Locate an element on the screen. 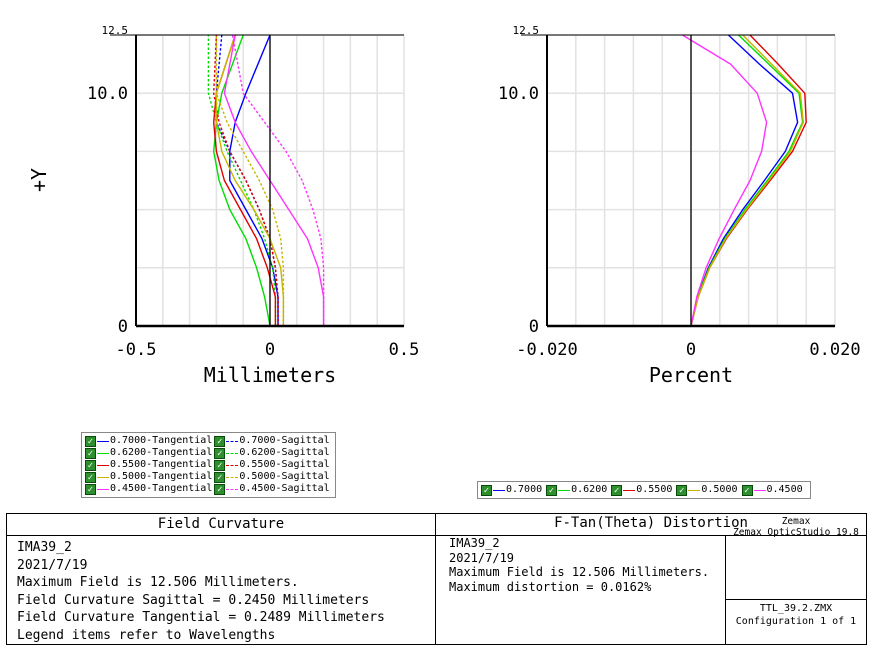 This screenshot has height=646, width=869. legend-item: ✓ 0.7000-Tangential is located at coordinates (148, 441).